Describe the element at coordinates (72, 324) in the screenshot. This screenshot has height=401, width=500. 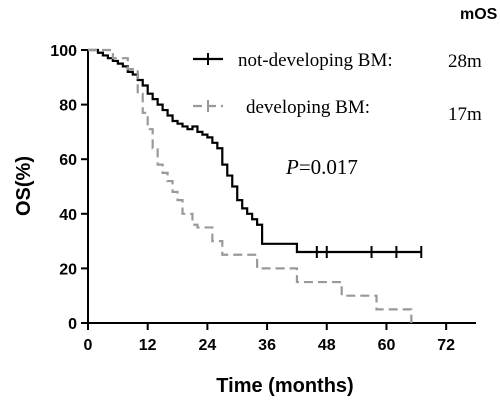
I see `y-tick-label: 0` at that location.